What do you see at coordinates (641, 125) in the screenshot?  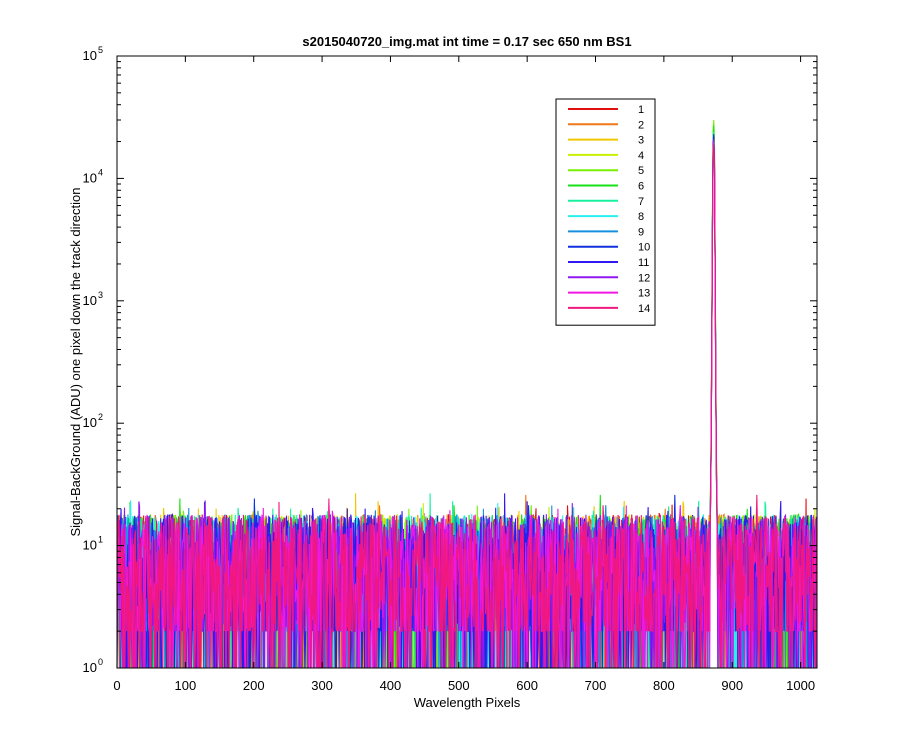 I see `legend-label-2: 2` at bounding box center [641, 125].